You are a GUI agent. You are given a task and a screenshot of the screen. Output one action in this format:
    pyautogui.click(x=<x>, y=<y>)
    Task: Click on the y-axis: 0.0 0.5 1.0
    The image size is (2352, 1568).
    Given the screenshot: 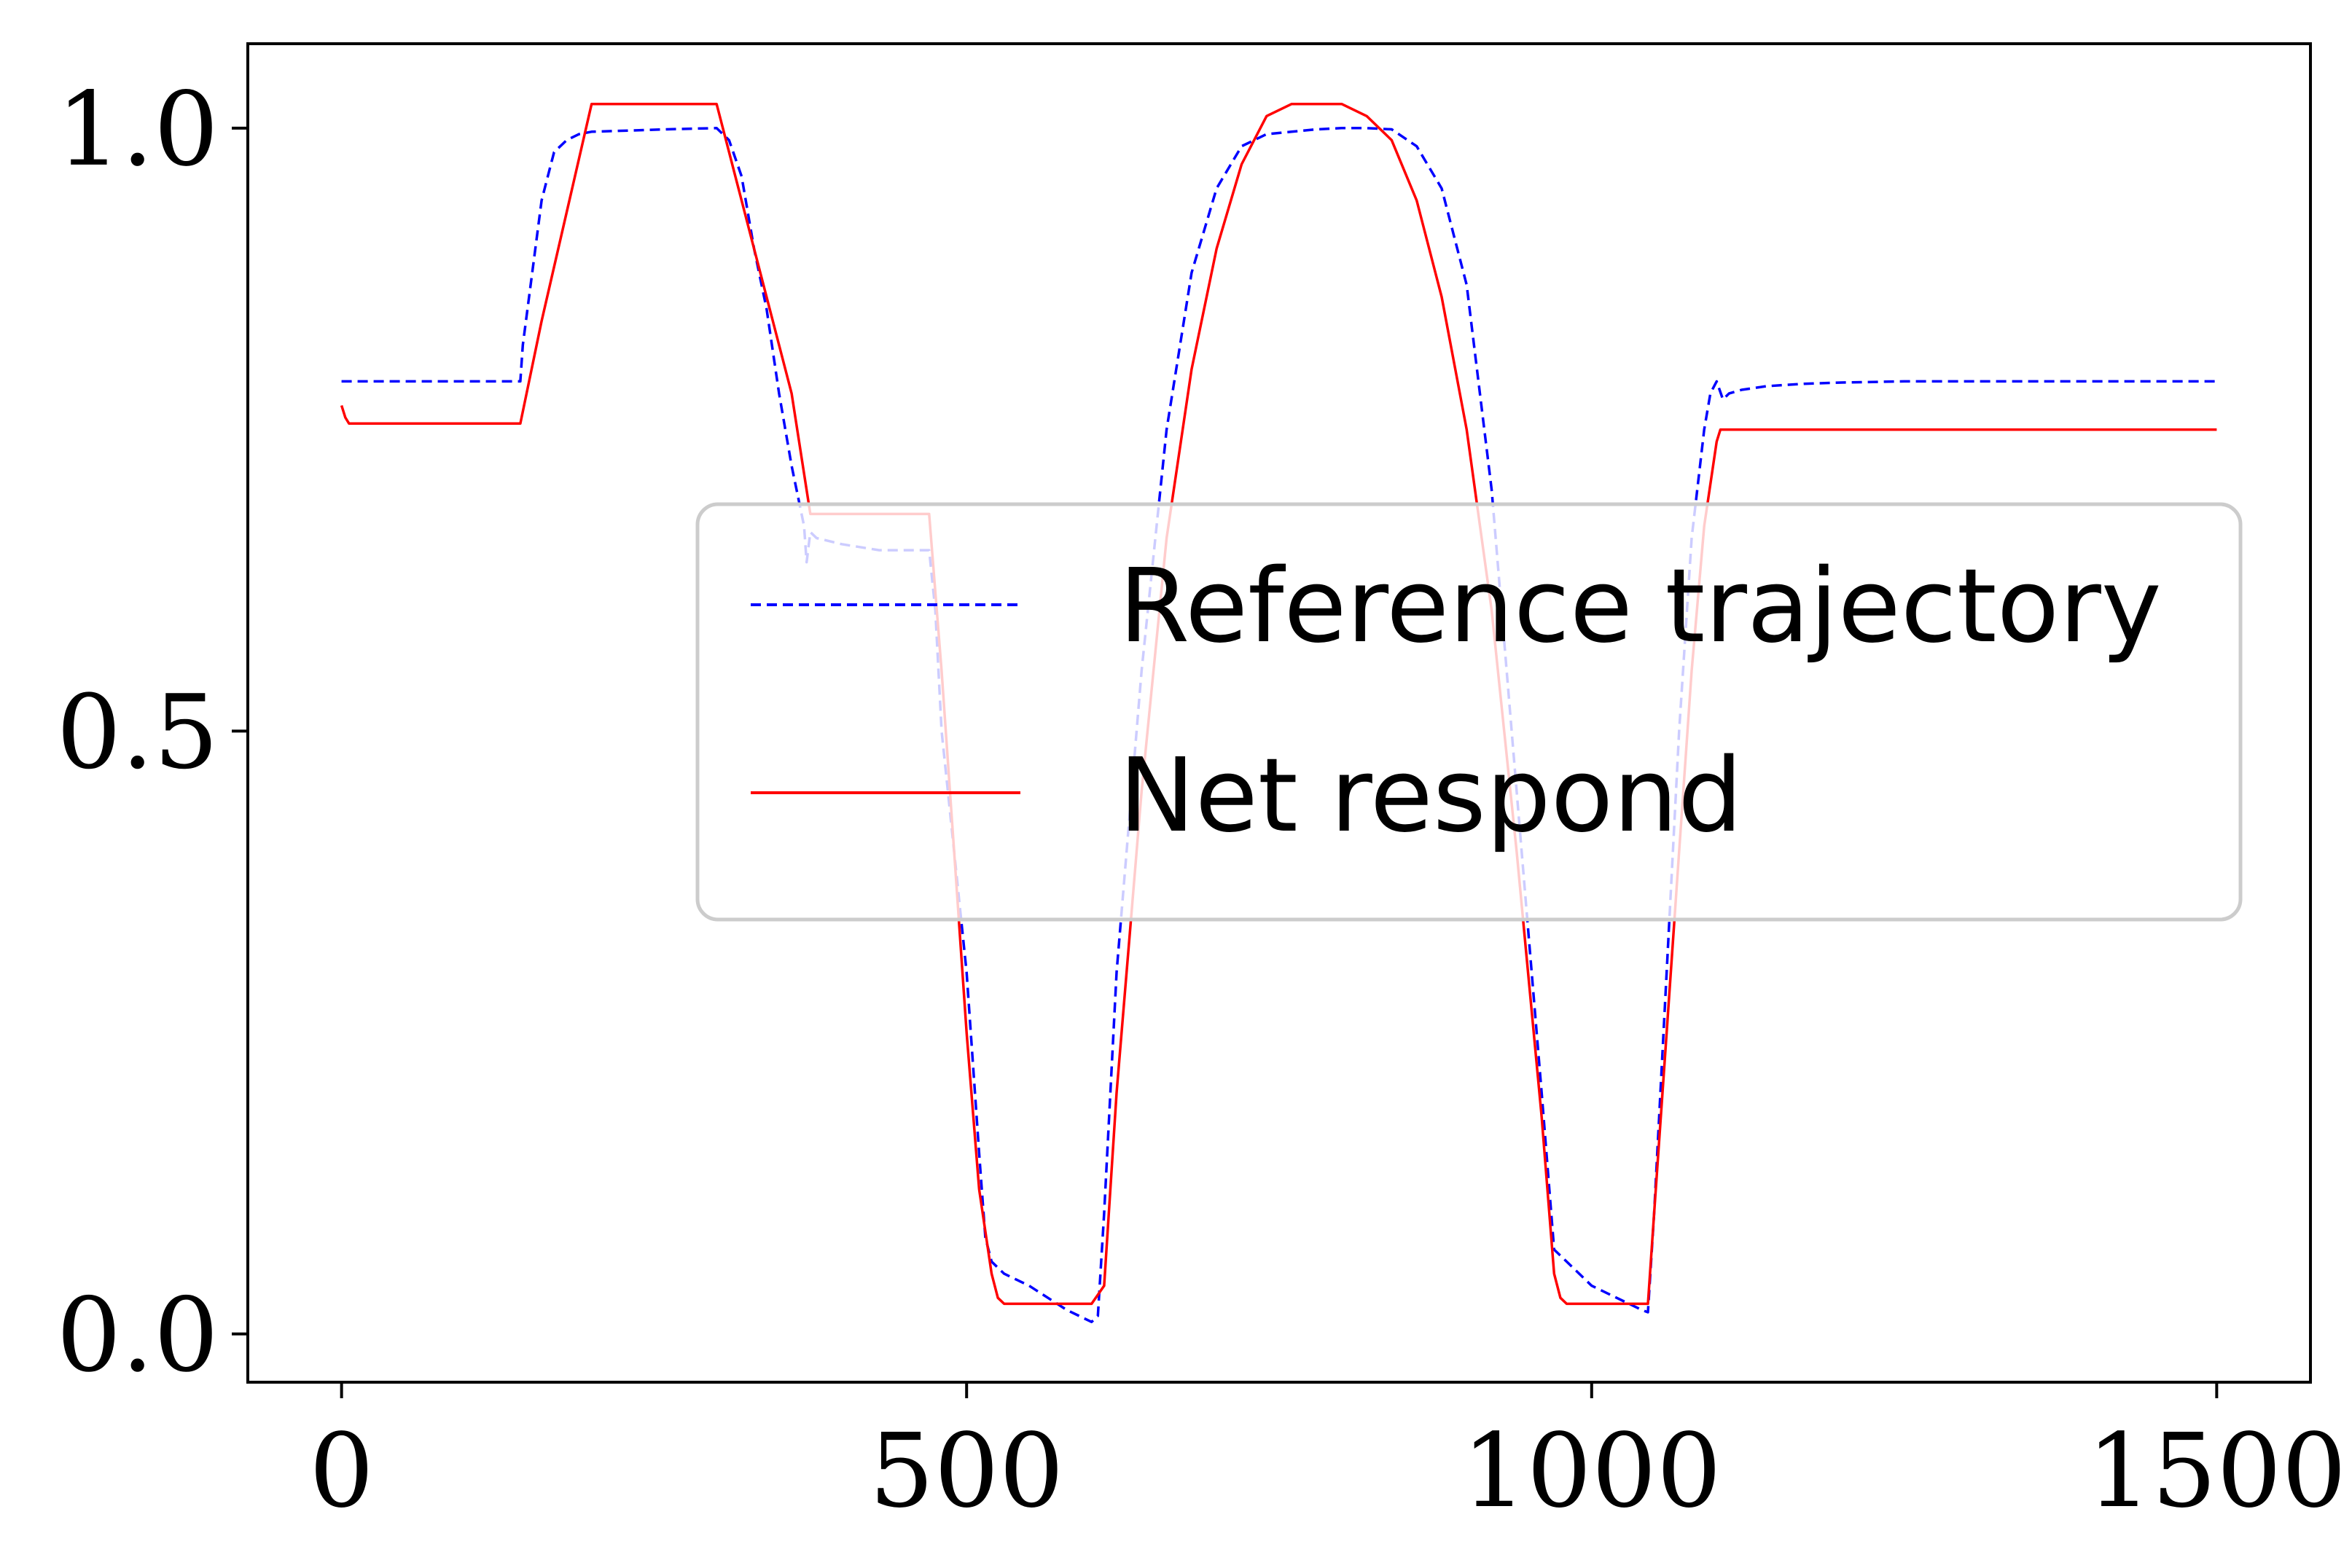 What is the action you would take?
    pyautogui.click(x=152, y=733)
    